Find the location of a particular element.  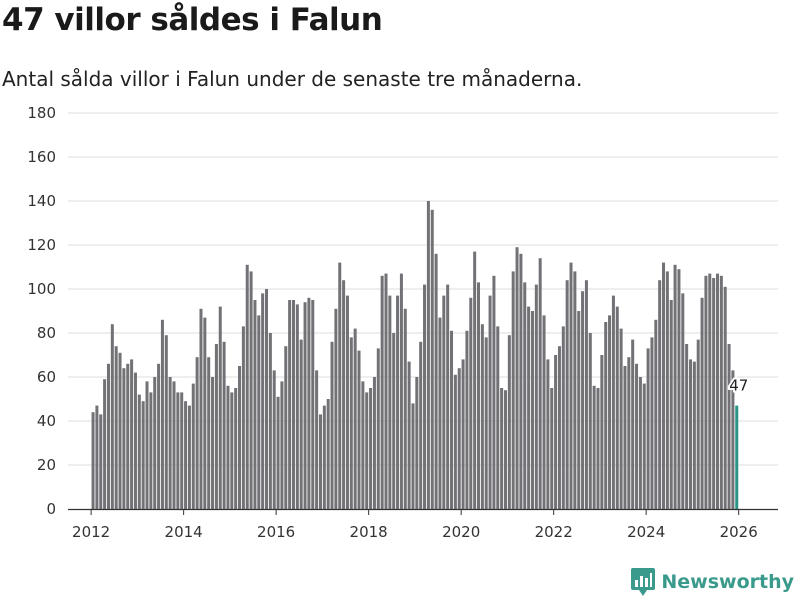

bar-highlight is located at coordinates (737, 457).